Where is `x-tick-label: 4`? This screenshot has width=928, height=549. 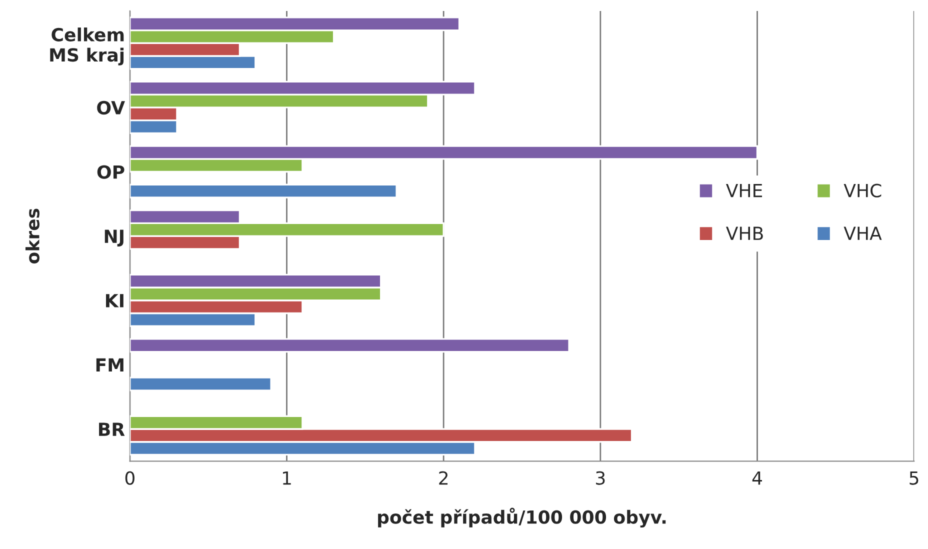 x-tick-label: 4 is located at coordinates (757, 478).